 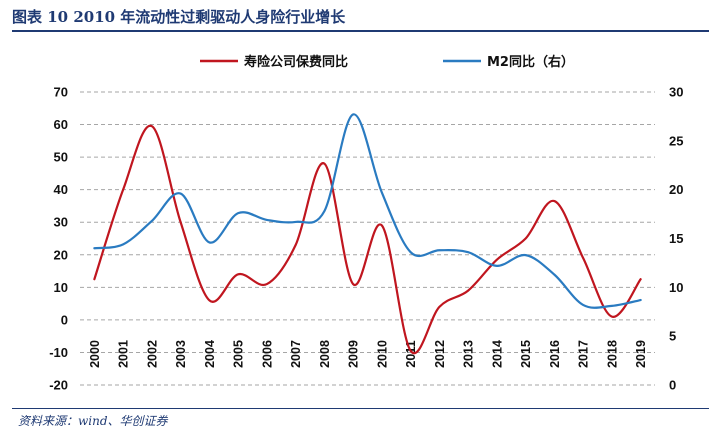 What do you see at coordinates (61, 189) in the screenshot?
I see `y-left-tick-label: 40` at bounding box center [61, 189].